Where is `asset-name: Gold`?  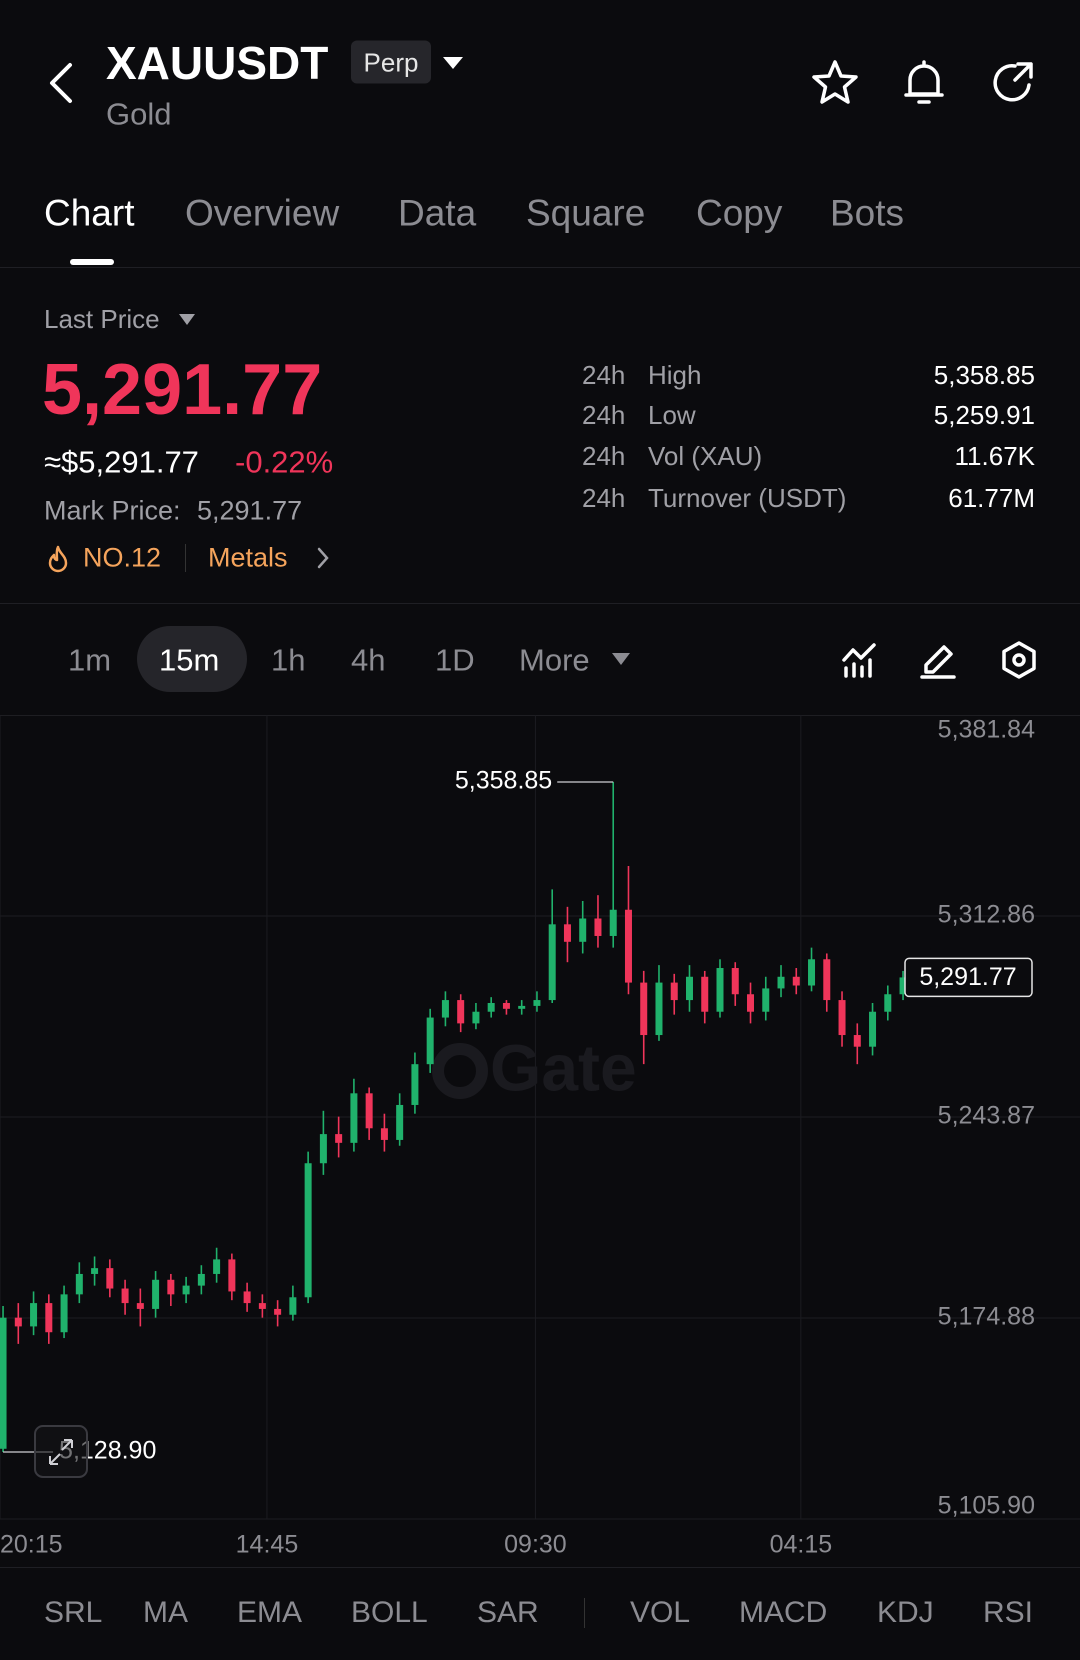 asset-name: Gold is located at coordinates (139, 114).